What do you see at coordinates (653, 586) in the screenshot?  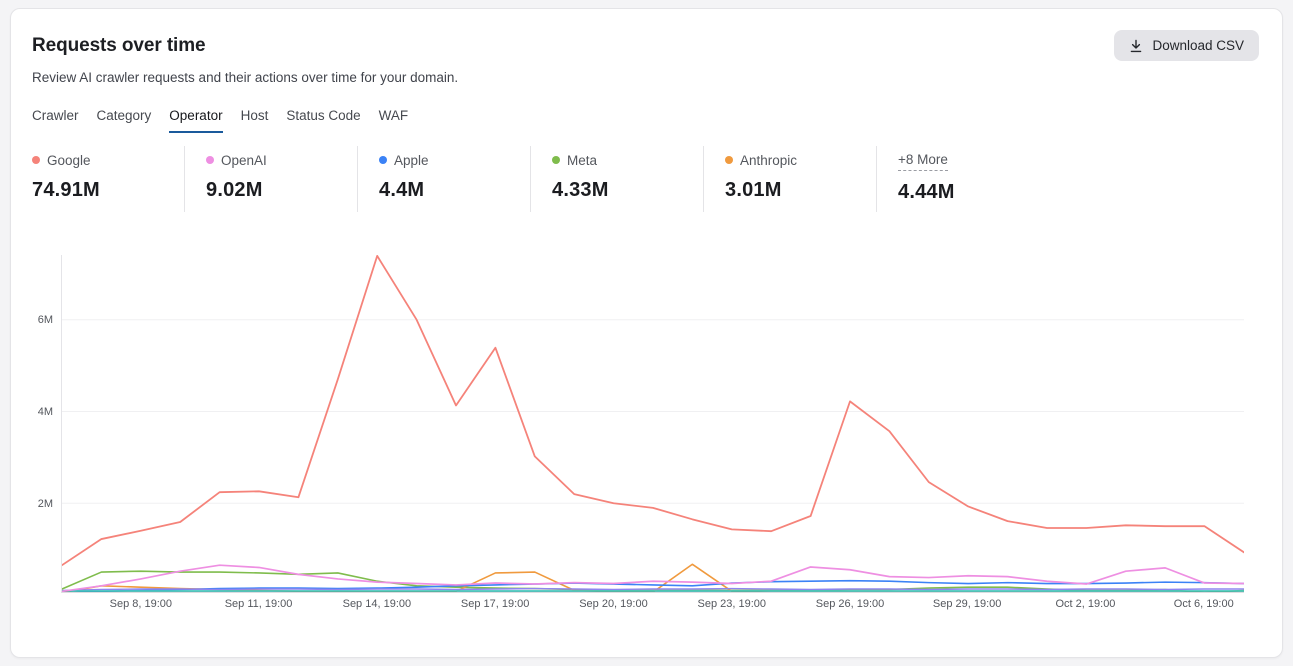 I see `series-line-apple` at bounding box center [653, 586].